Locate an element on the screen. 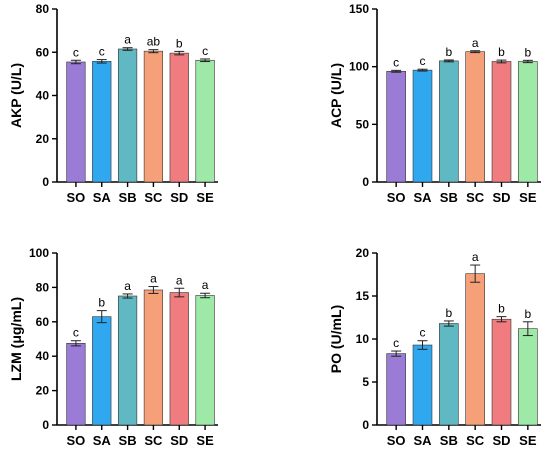 This screenshot has width=550, height=451. y-tick-label: 15 is located at coordinates (363, 296).